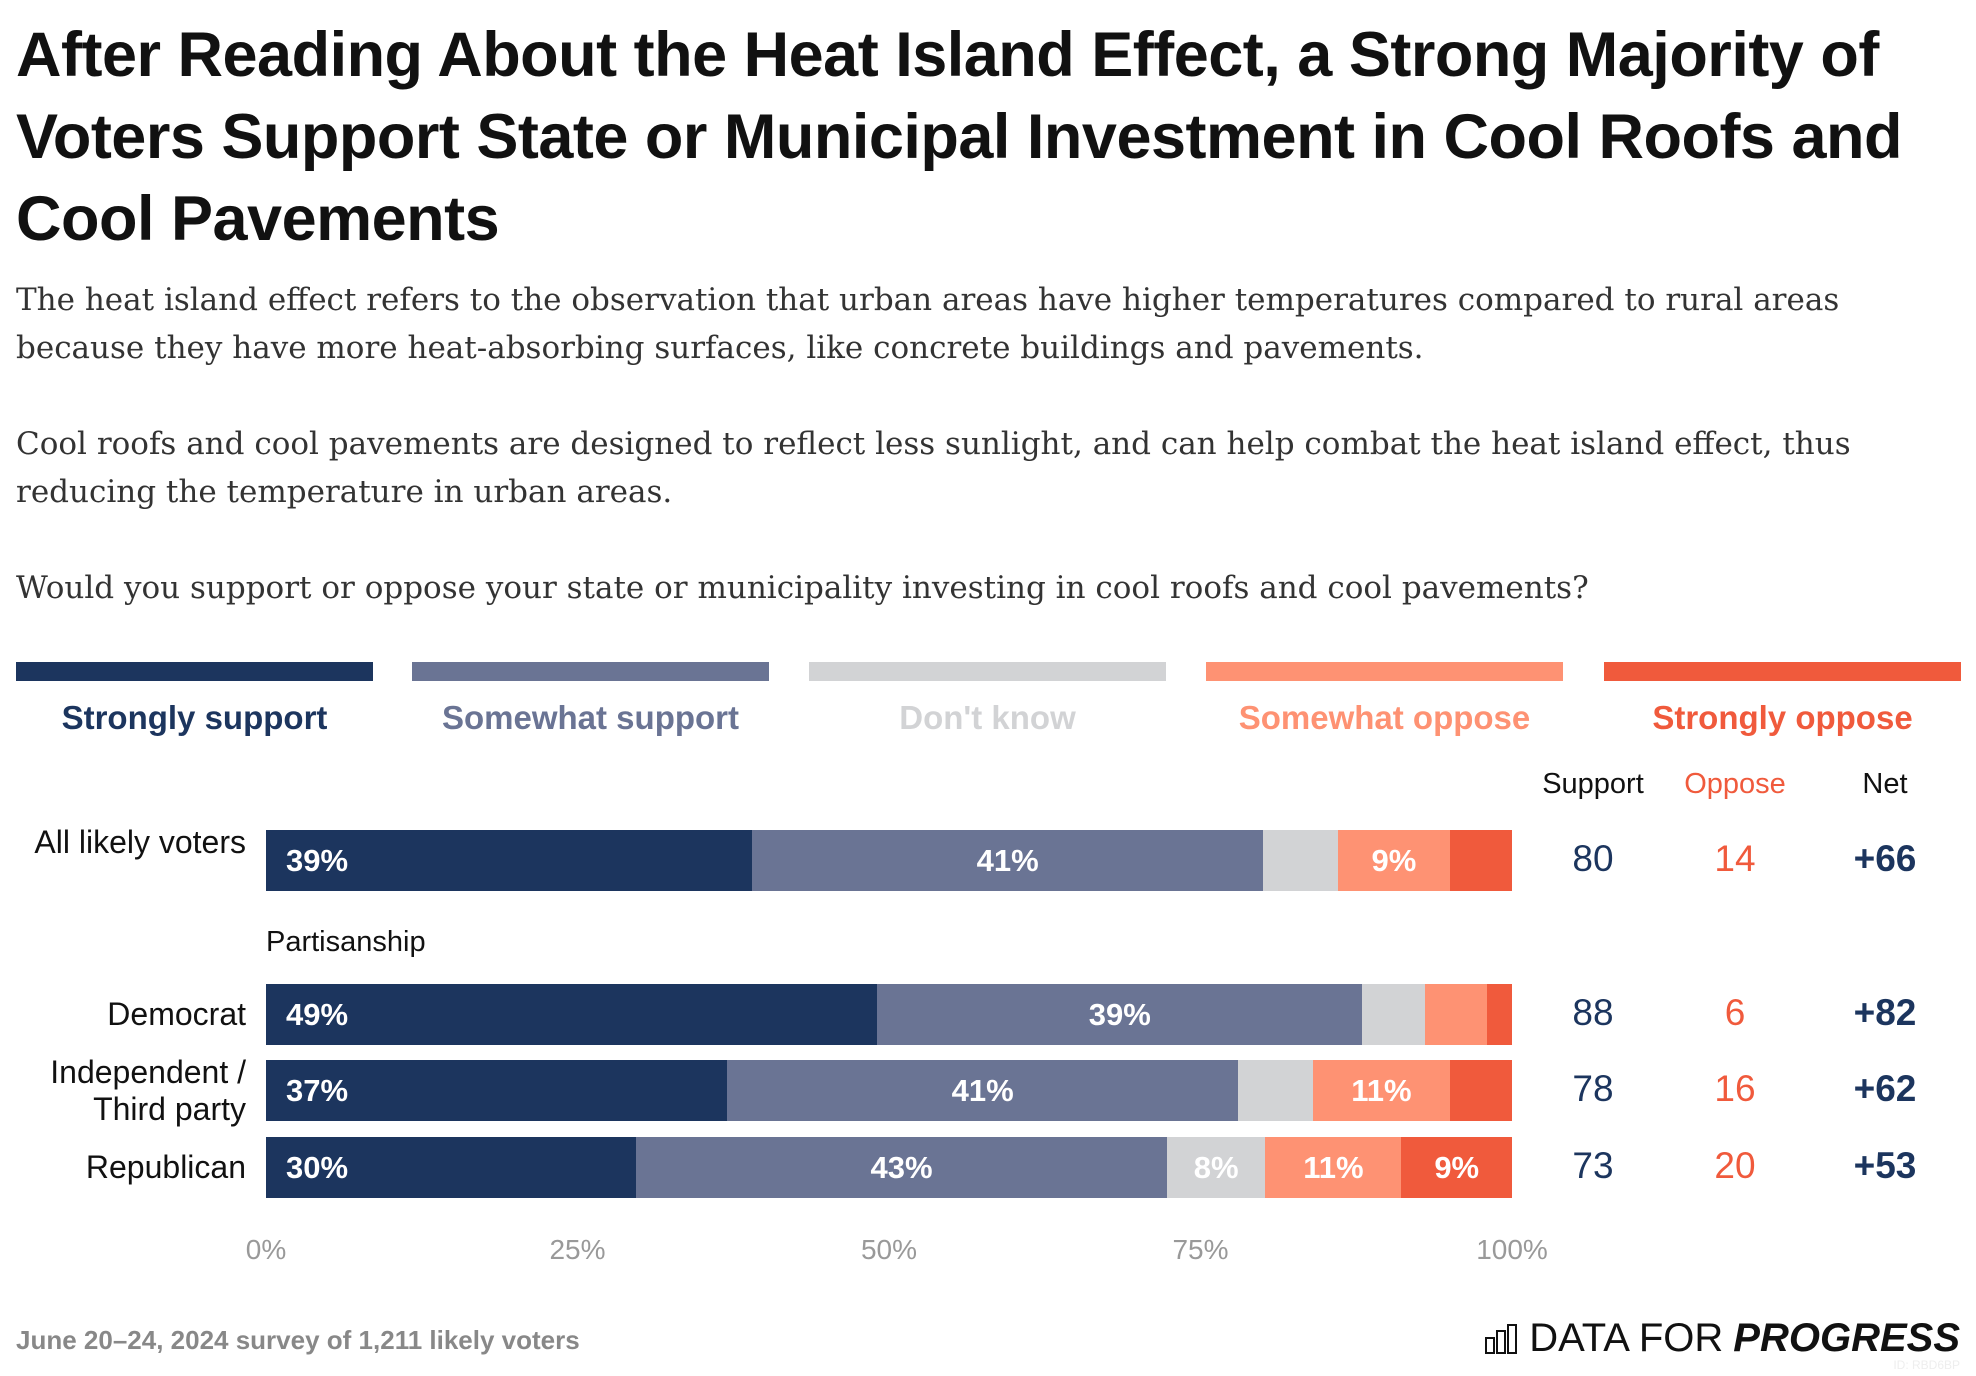 The width and height of the screenshot is (1976, 1376). What do you see at coordinates (889, 1249) in the screenshot?
I see `x-tick-label: 50%` at bounding box center [889, 1249].